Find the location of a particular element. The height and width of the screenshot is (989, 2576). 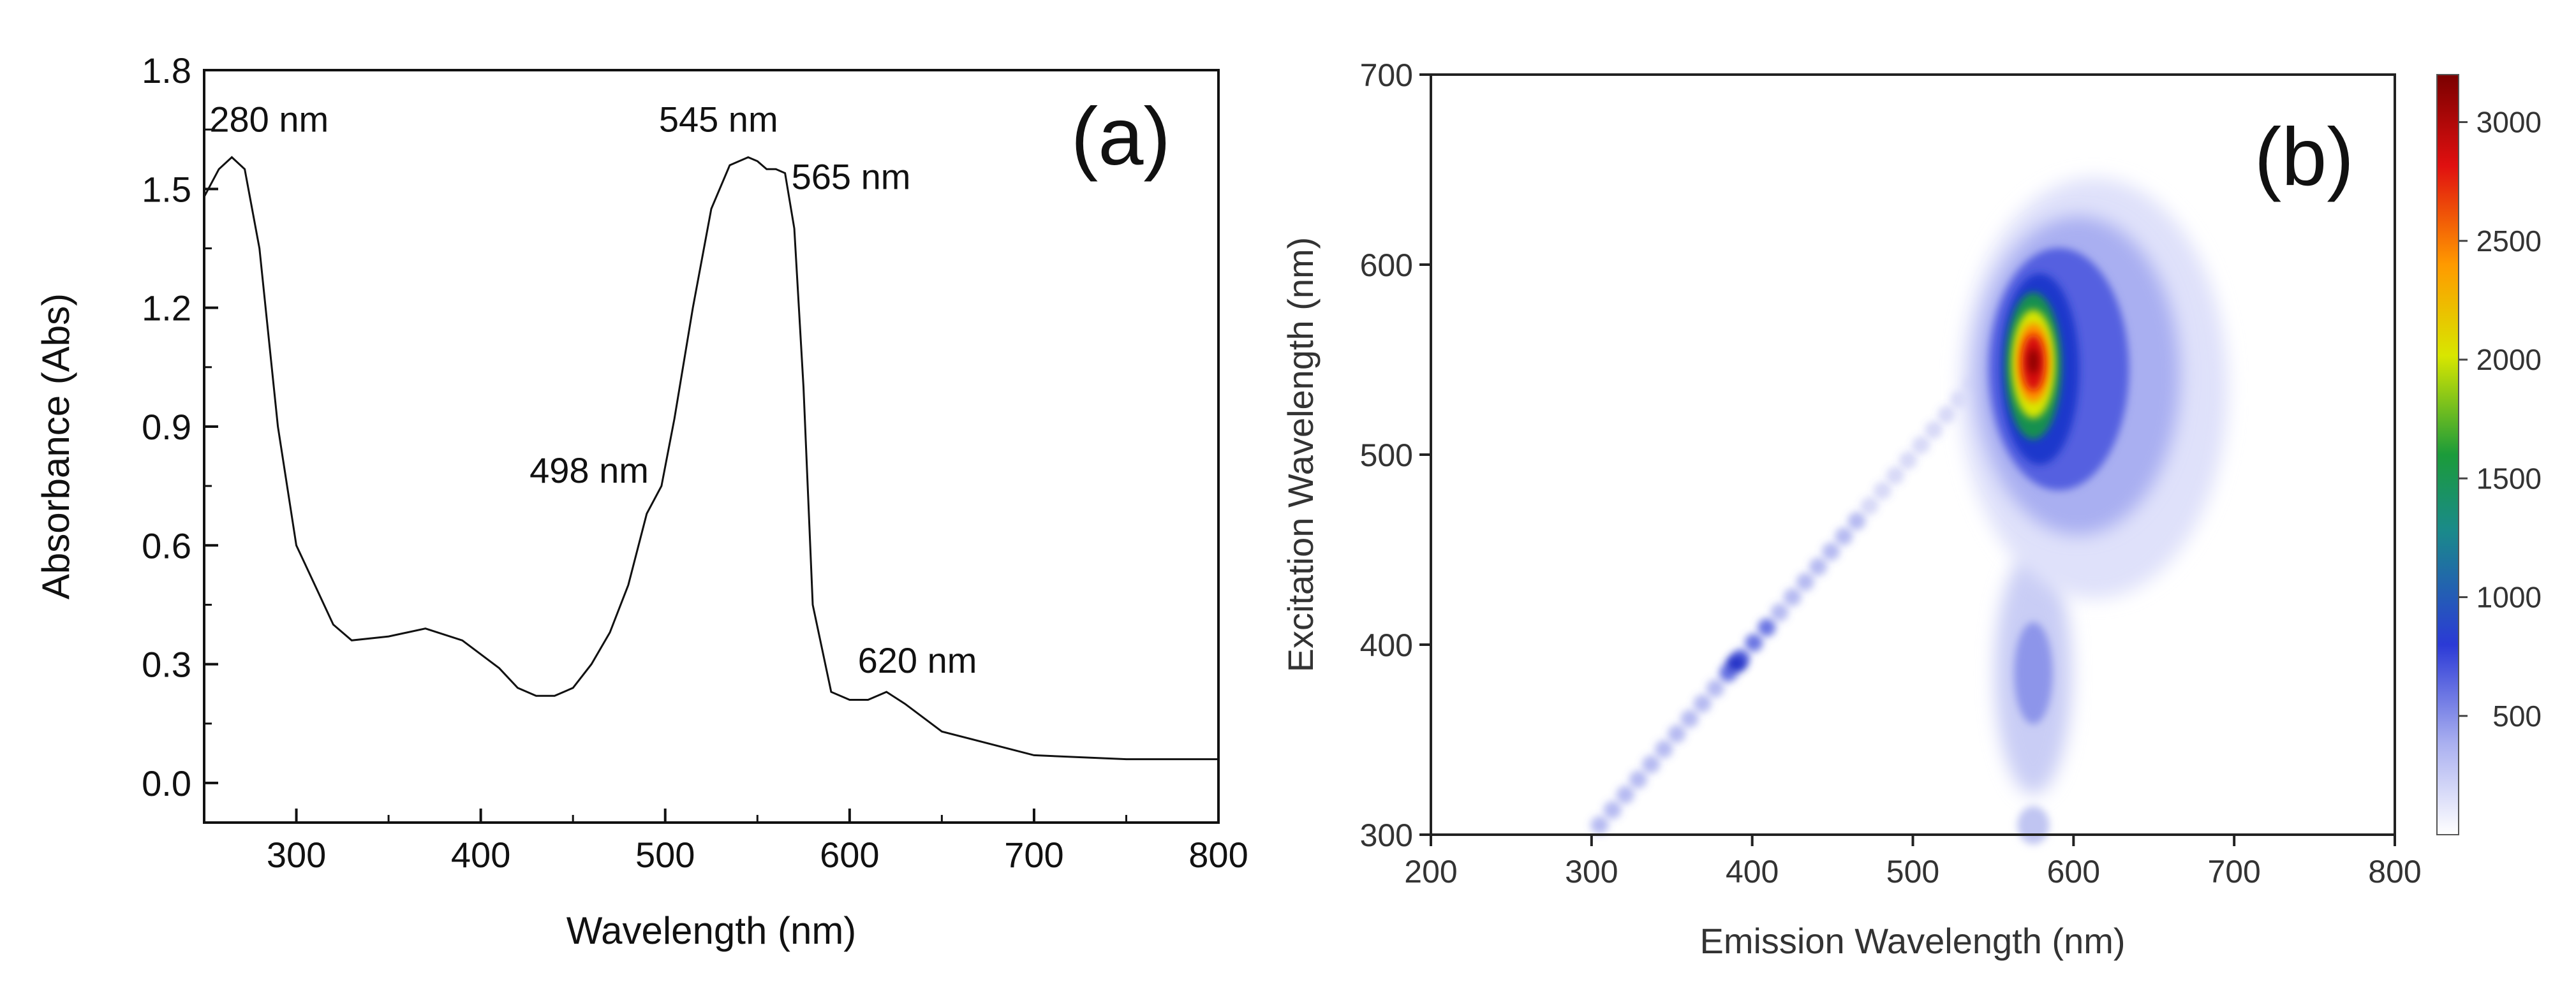

panel-b-y-tick-label: 500 is located at coordinates (1386, 455).